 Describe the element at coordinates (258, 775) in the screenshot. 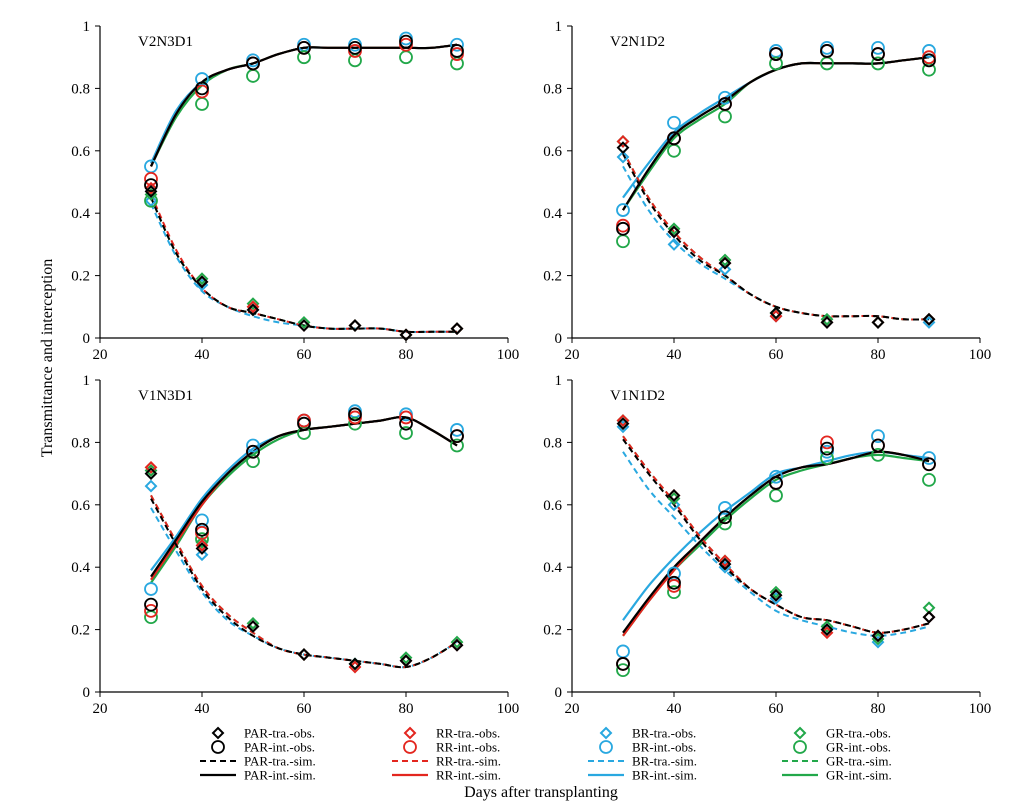

I see `legend-item-par-int-sim: PAR-int.-sim.` at that location.